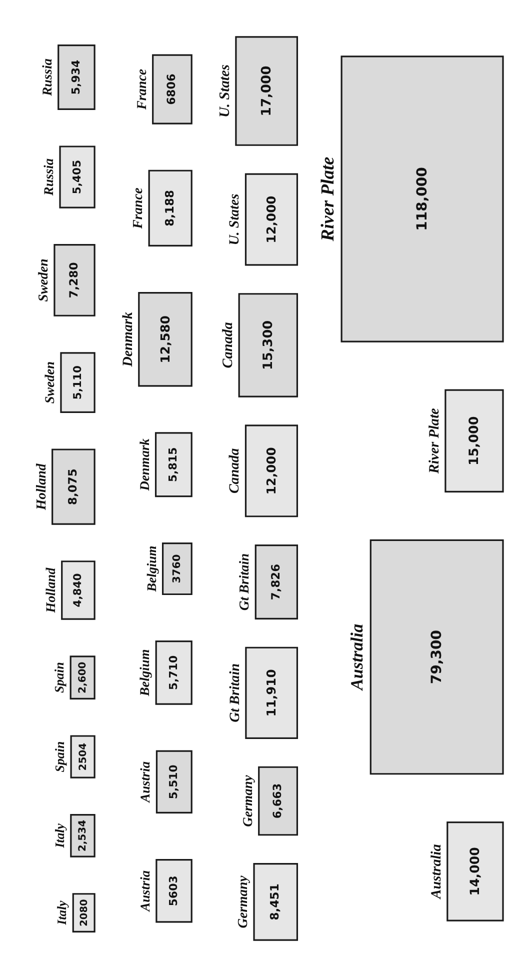 This screenshot has width=521, height=977. I want to click on data-label: 15,000, so click(474, 441).